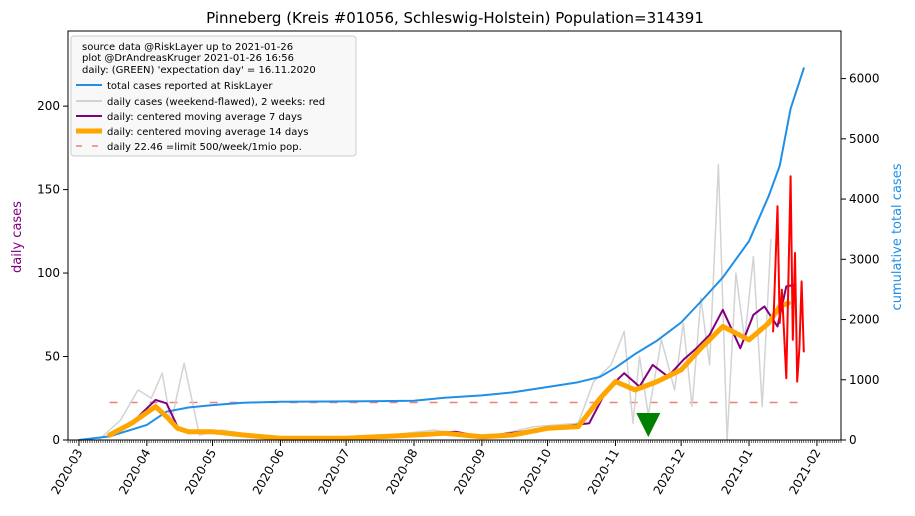 The width and height of the screenshot is (915, 516). What do you see at coordinates (669, 472) in the screenshot?
I see `x-tick-label: 2020-12` at bounding box center [669, 472].